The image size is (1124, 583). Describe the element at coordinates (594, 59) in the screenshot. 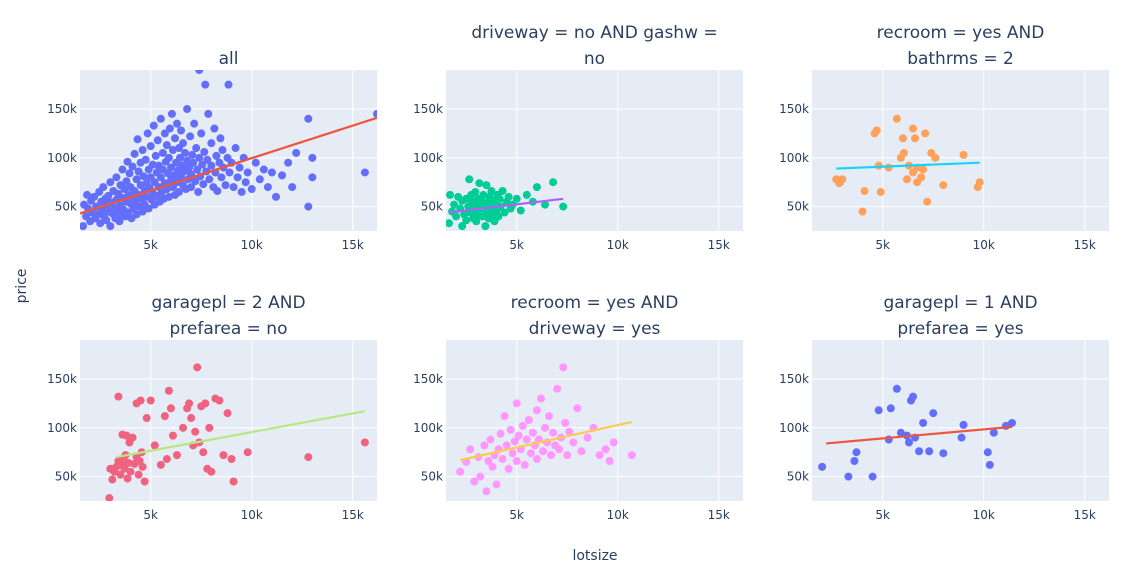

I see `panel-title-2-line-2: no` at that location.